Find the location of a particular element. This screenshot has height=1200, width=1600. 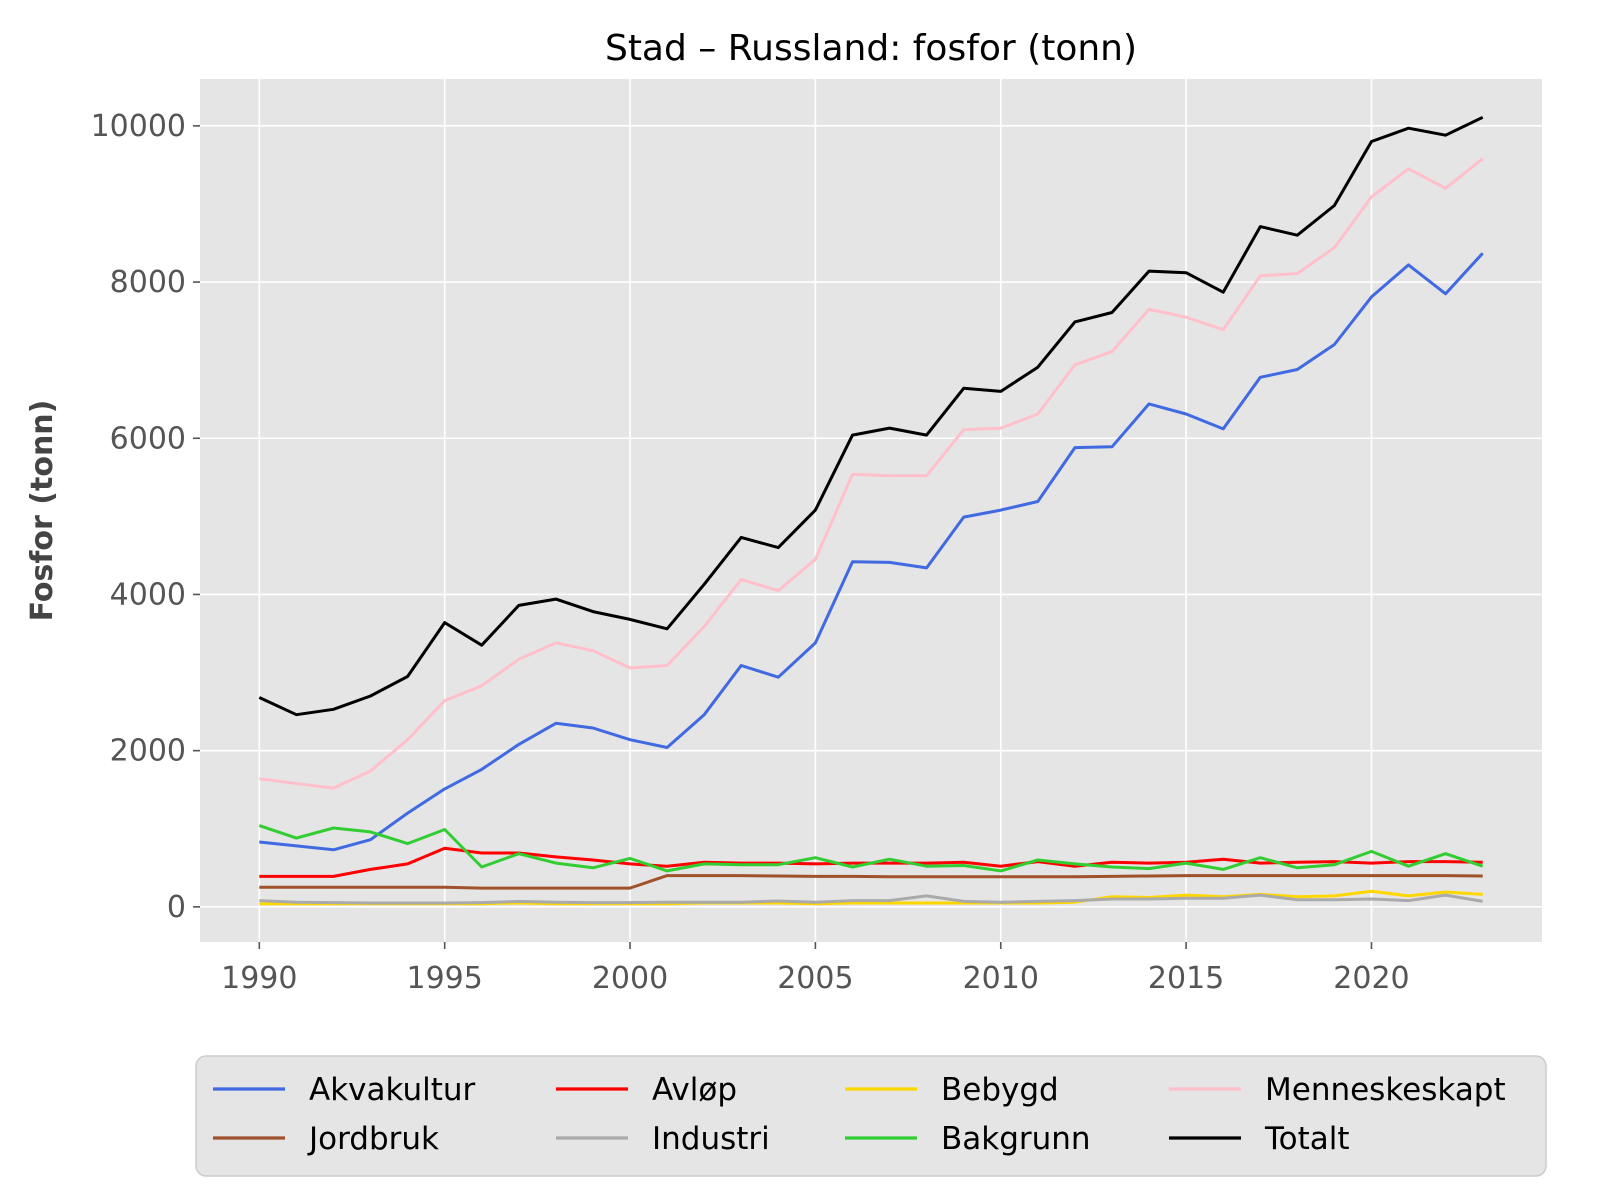

legend-label-totalt: Totalt is located at coordinates (1307, 1139).